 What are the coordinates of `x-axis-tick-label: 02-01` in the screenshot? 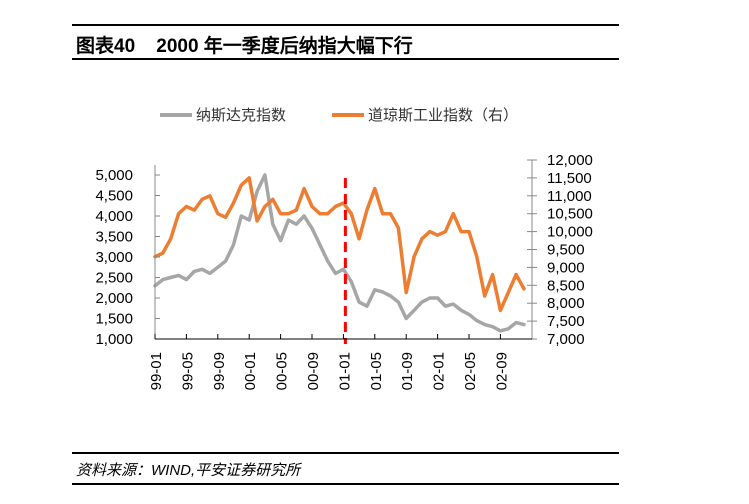 It's located at (439, 371).